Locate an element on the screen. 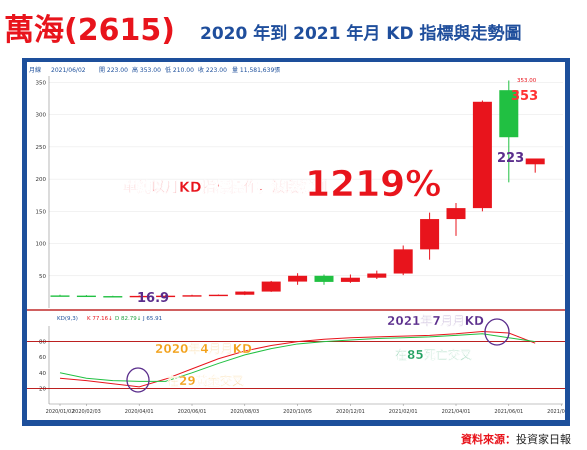  headline-percent: 1219% is located at coordinates (373, 184).